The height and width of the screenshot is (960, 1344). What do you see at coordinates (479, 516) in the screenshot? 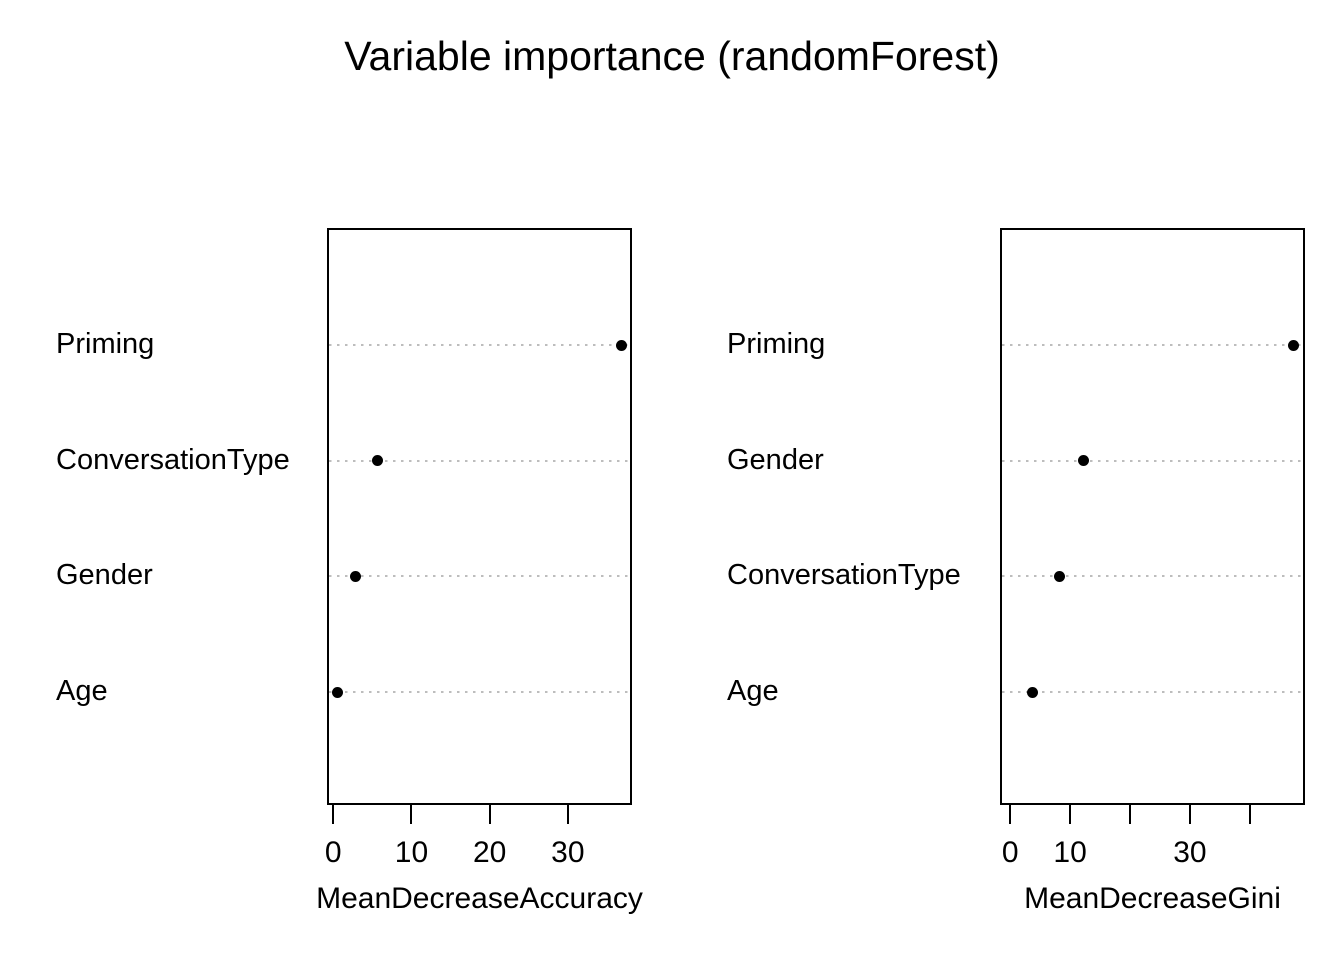
I see `accuracy-plot-box` at bounding box center [479, 516].